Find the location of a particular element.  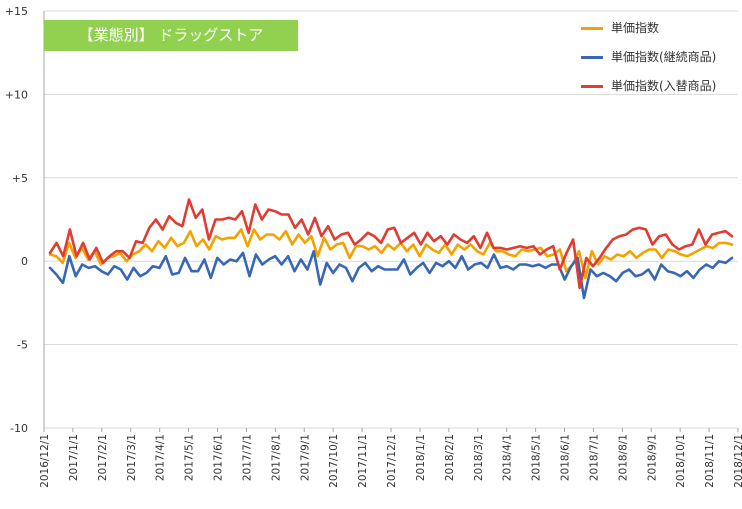

x-tick-label: 2018/5/1 is located at coordinates (537, 457).